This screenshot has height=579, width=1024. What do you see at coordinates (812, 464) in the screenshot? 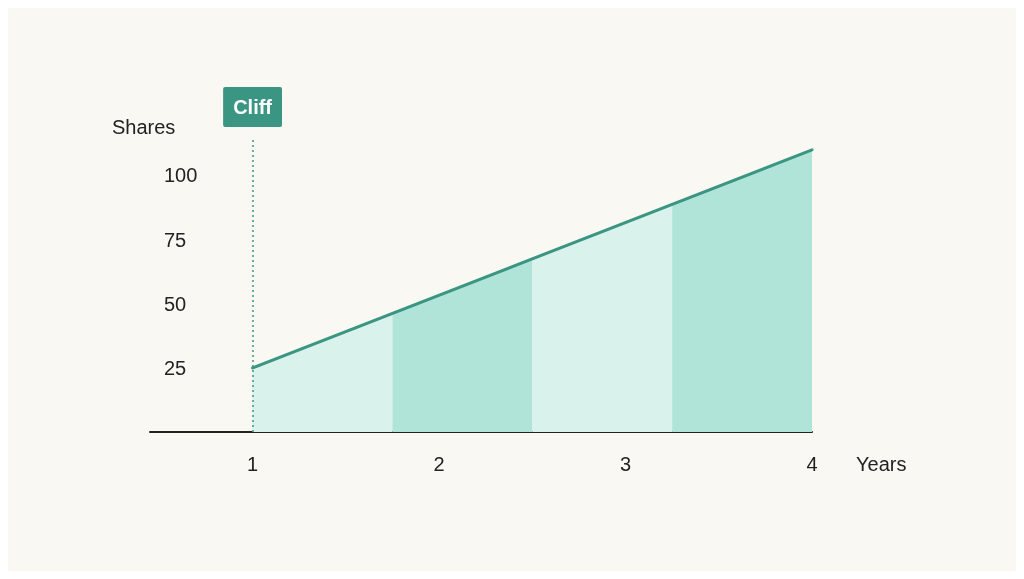
I see `x-tick-label: 4` at bounding box center [812, 464].